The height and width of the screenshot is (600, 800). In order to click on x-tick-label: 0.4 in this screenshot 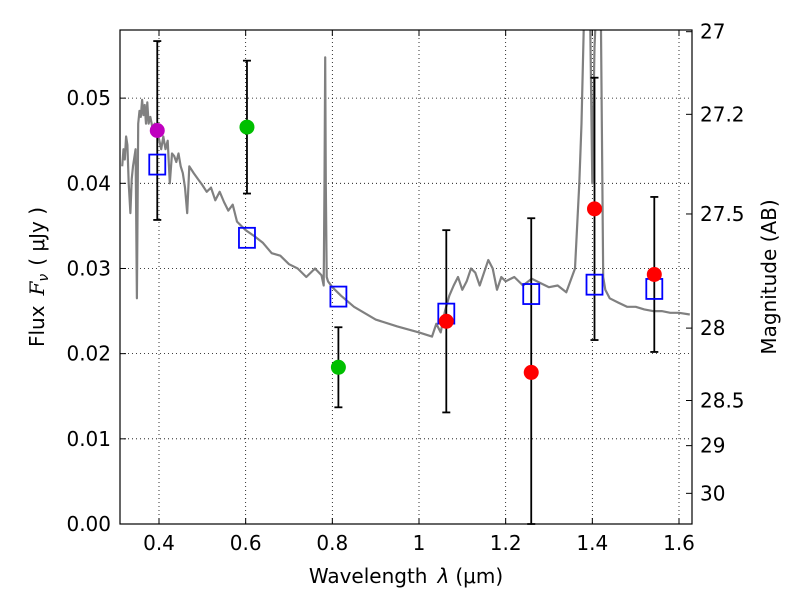, I will do `click(159, 543)`.